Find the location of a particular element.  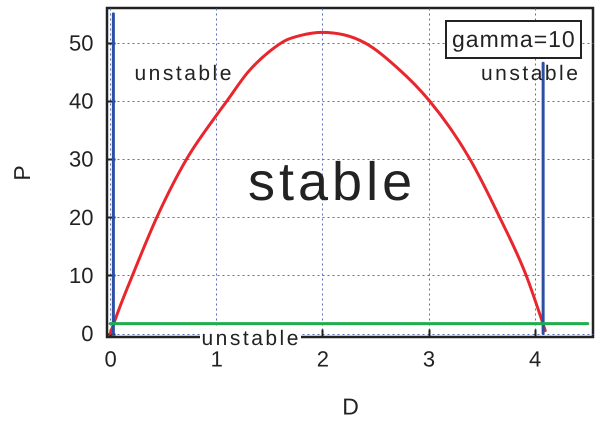

y-tick-label: 50 is located at coordinates (81, 43).